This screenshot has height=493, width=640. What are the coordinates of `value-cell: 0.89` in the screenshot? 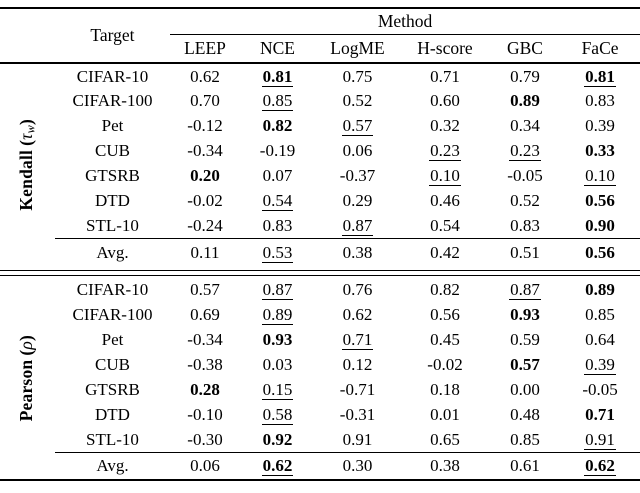 It's located at (600, 289).